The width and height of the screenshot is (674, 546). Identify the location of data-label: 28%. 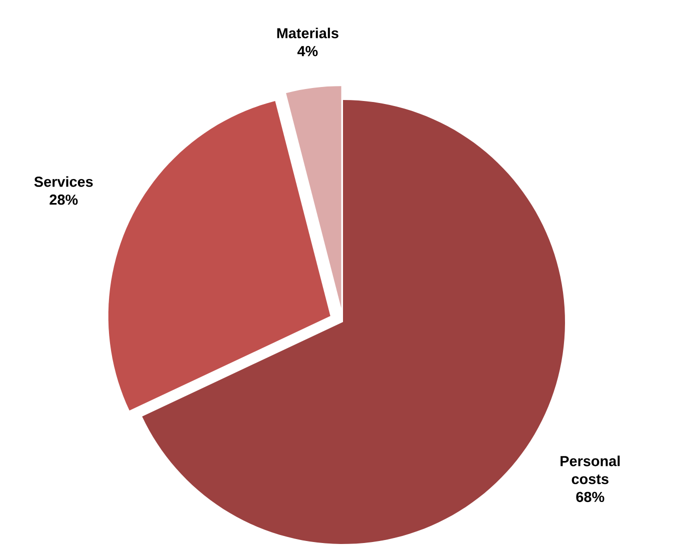
(64, 199).